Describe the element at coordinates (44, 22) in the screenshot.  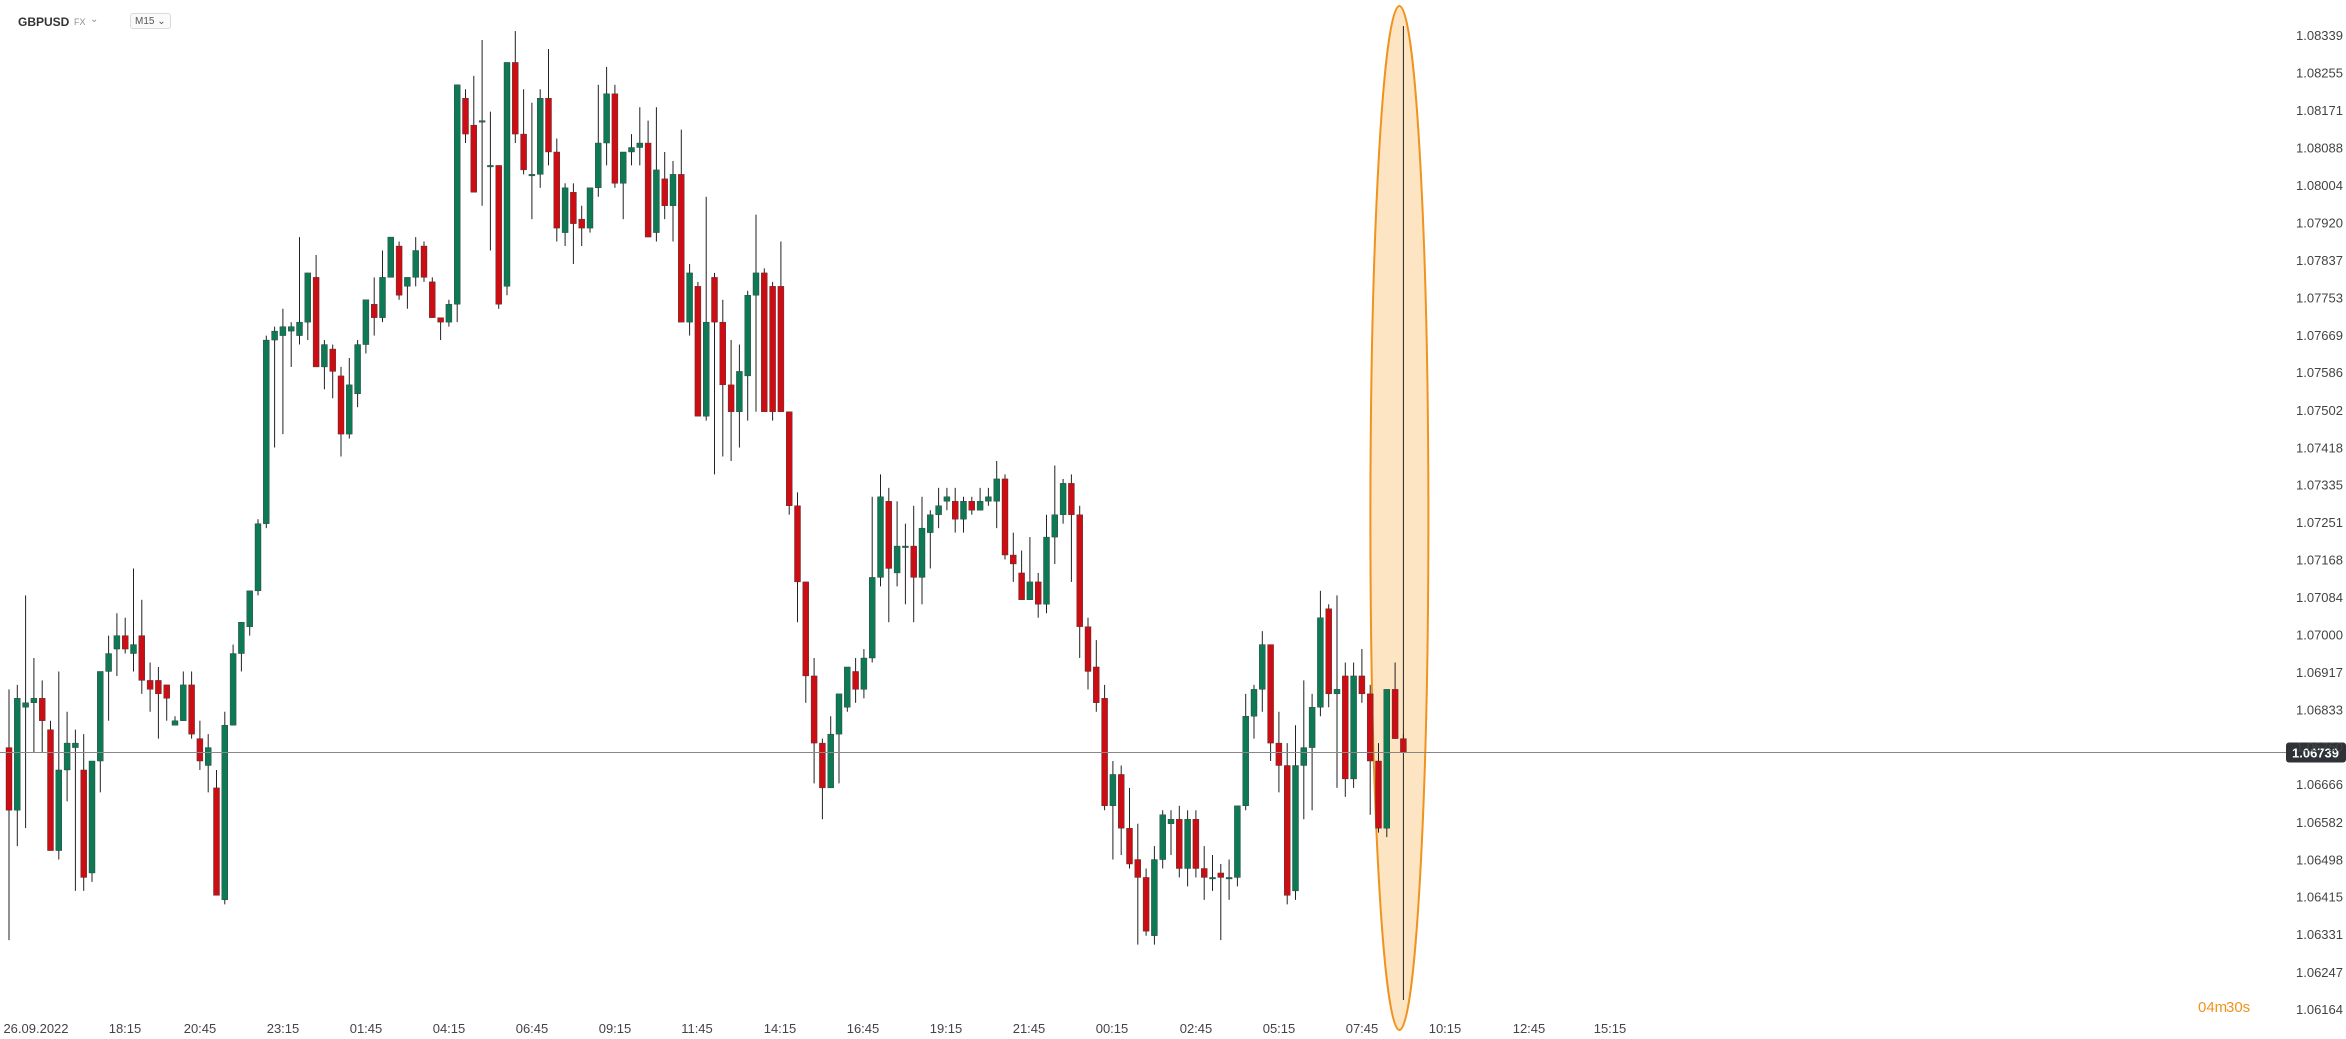
I see `symbol-label: GBPUSD` at that location.